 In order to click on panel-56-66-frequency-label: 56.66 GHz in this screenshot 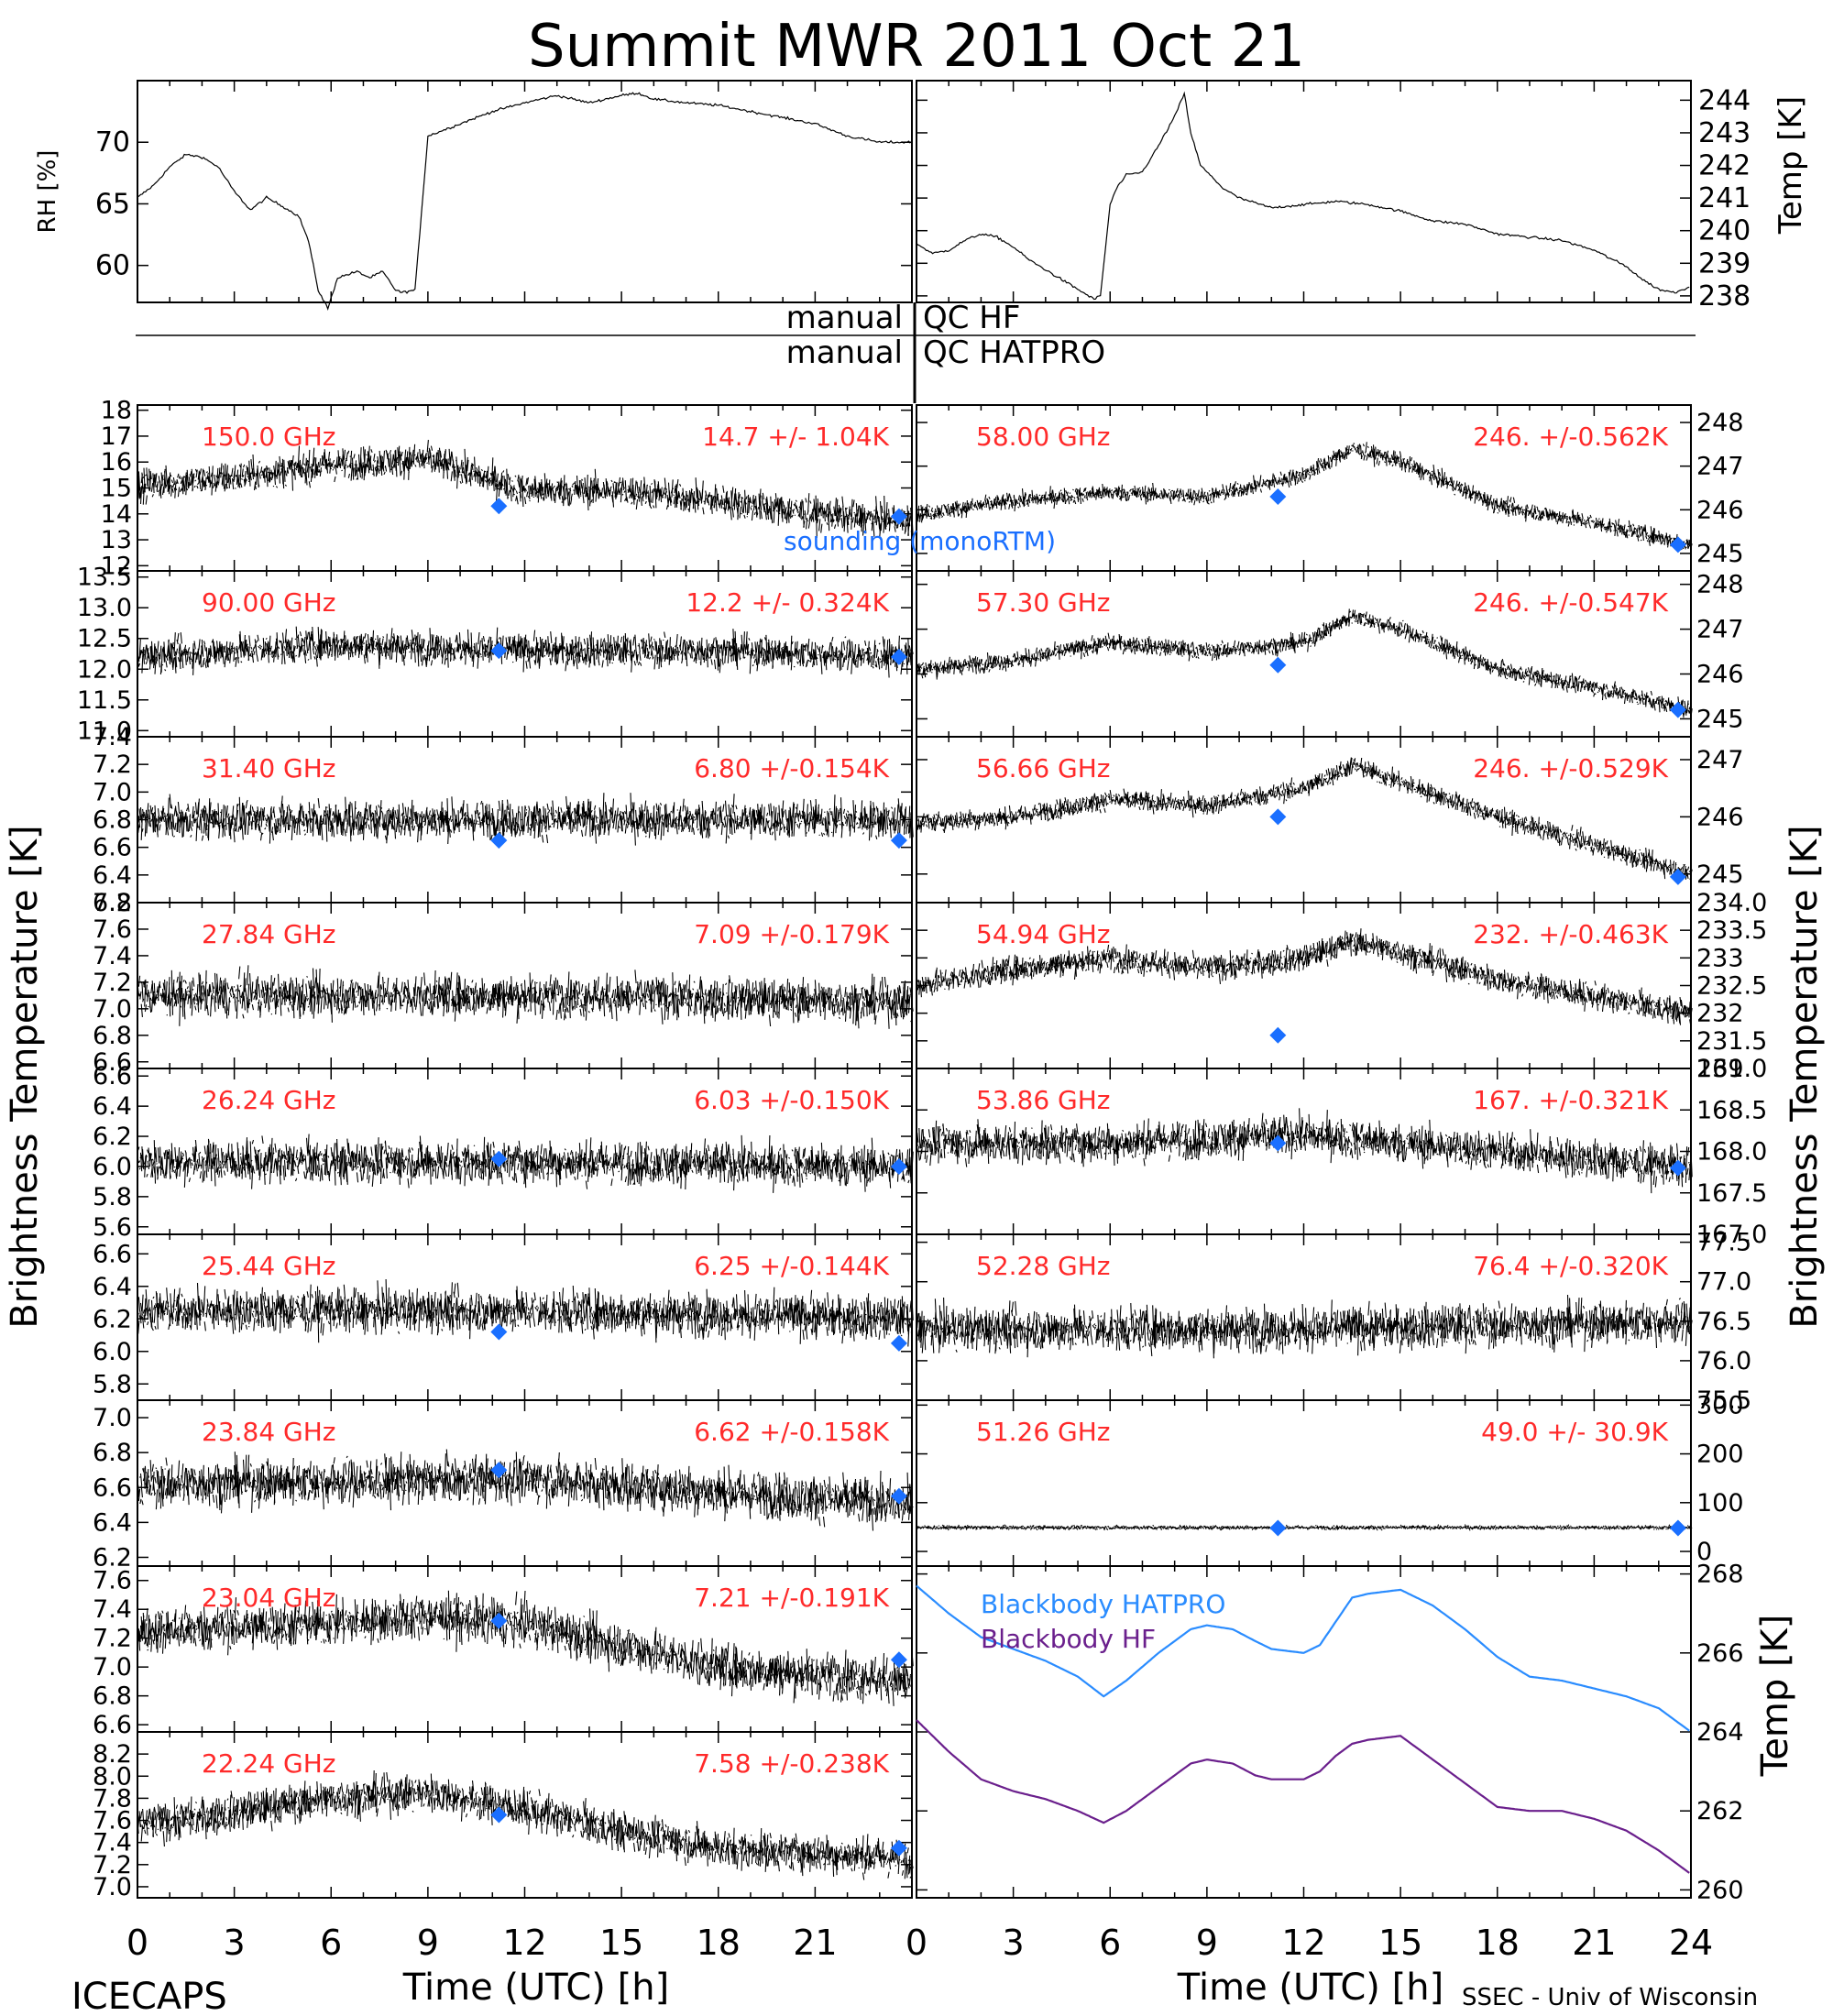, I will do `click(1043, 768)`.